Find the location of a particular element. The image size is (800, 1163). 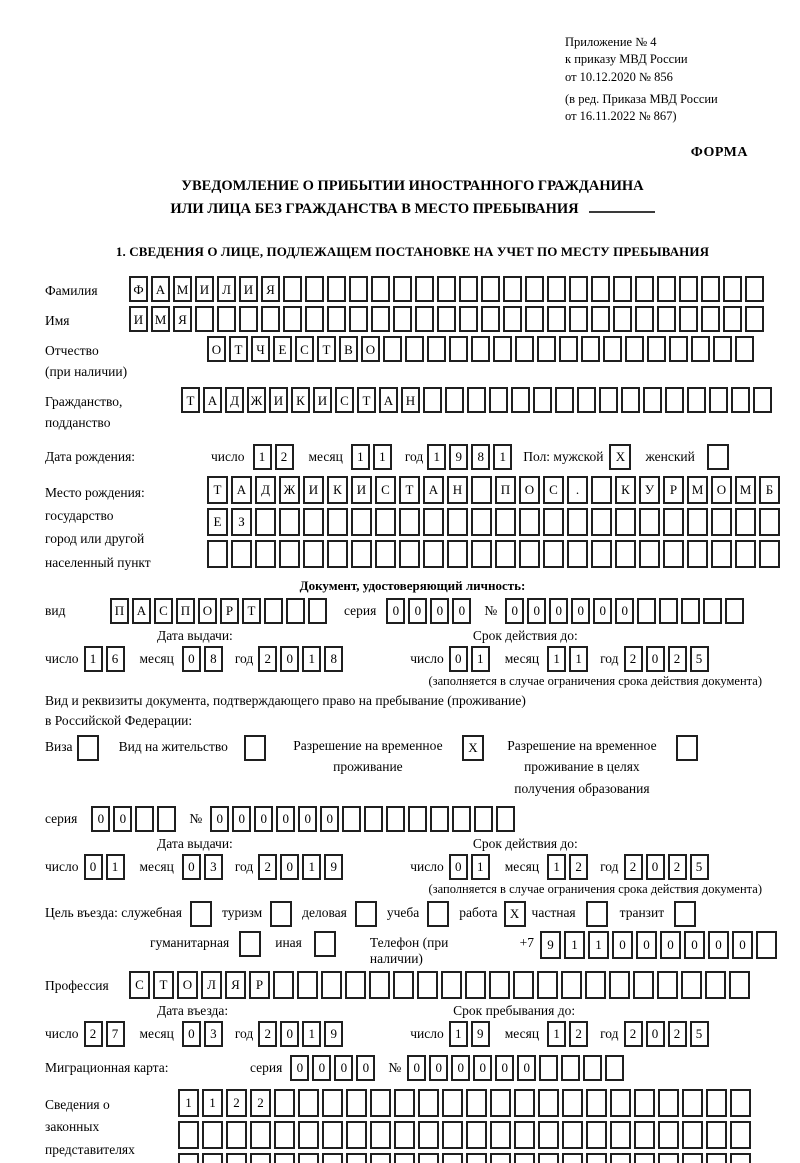

char-cell: Т is located at coordinates (366, 400).